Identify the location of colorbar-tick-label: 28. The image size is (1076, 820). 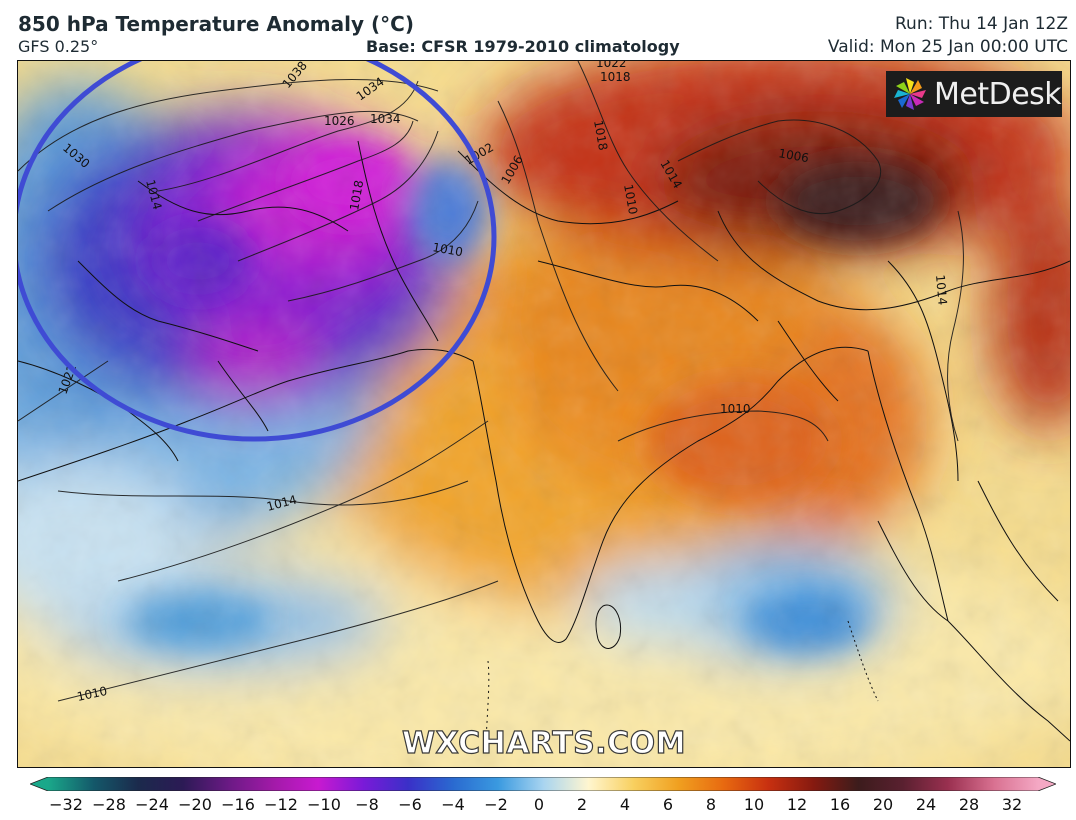
(969, 804).